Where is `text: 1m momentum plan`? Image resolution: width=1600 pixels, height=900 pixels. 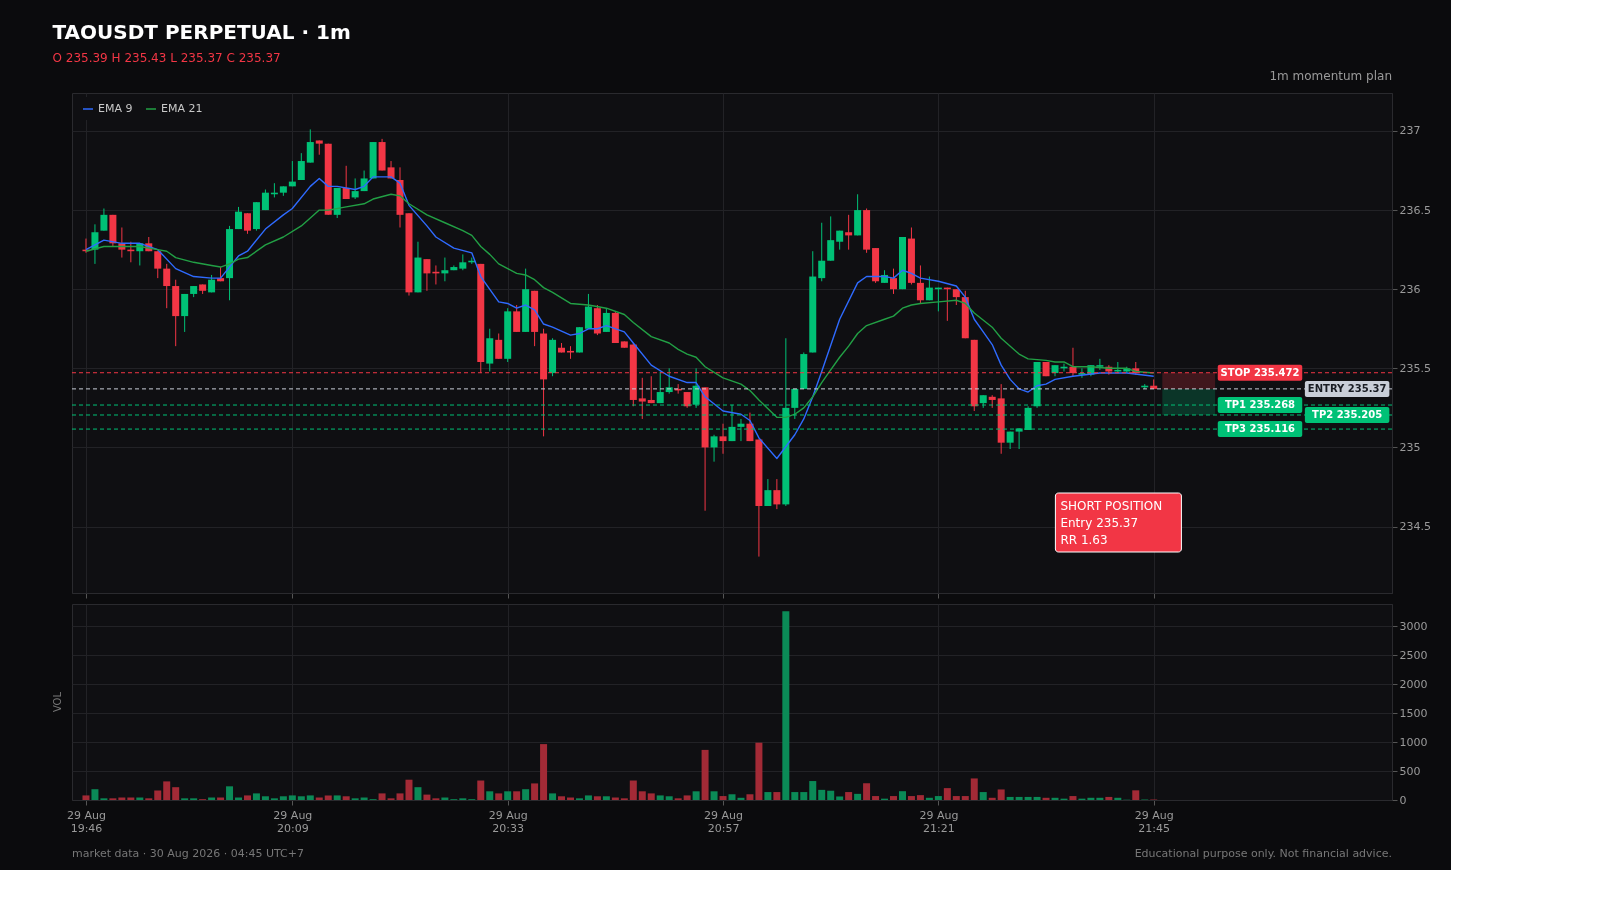
text: 1m momentum plan is located at coordinates (1330, 76).